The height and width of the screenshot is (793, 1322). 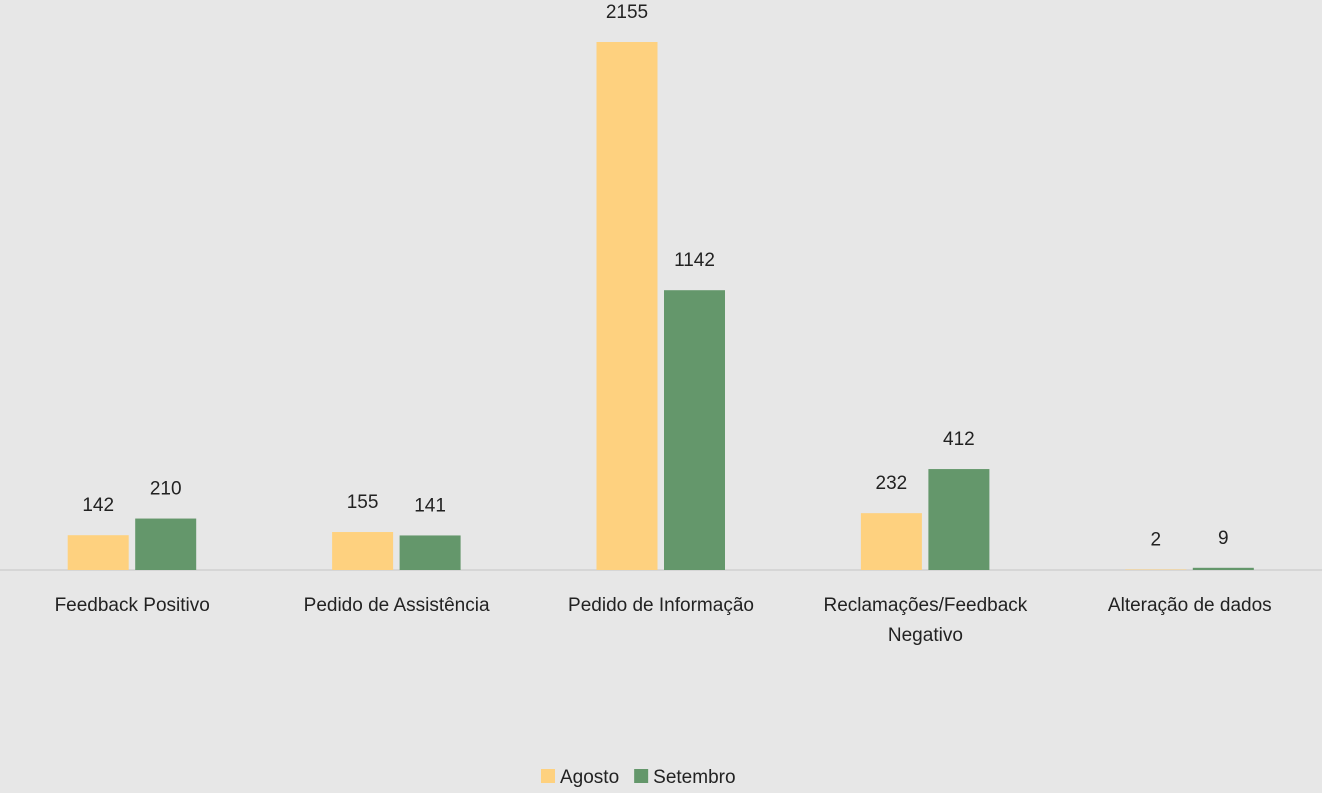 What do you see at coordinates (1156, 540) in the screenshot?
I see `data-label: 2` at bounding box center [1156, 540].